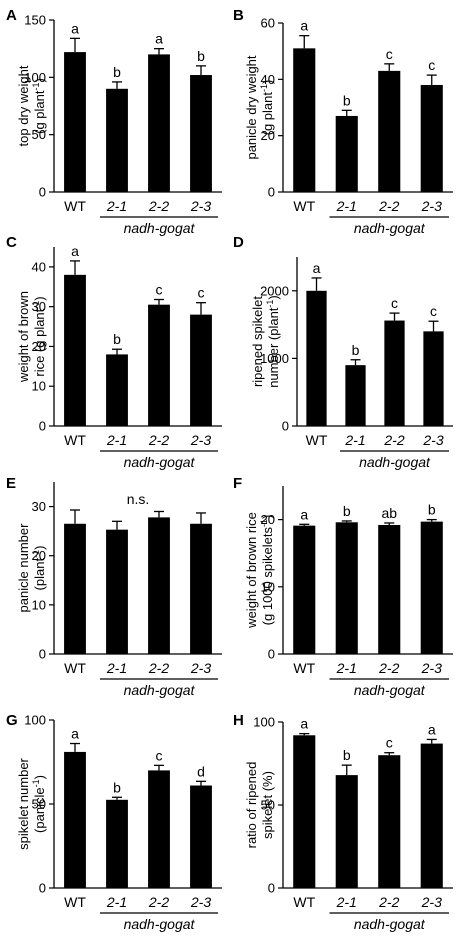  I want to click on y-tick-label: 50, so click(39, 804).